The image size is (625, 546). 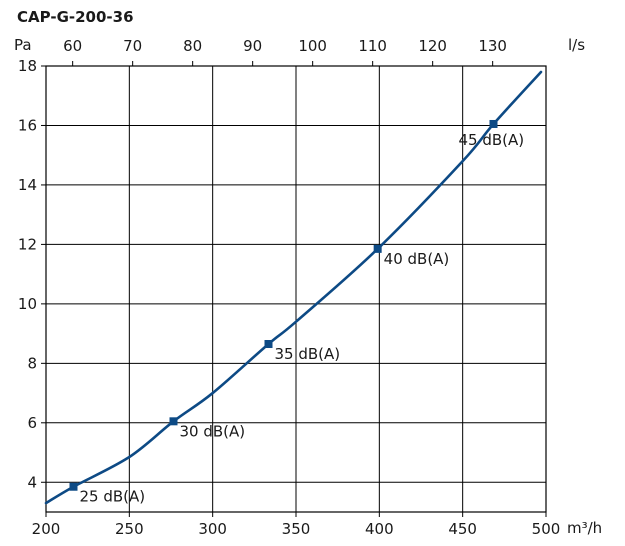 What do you see at coordinates (32, 363) in the screenshot?
I see `y-tick-label: 8` at bounding box center [32, 363].